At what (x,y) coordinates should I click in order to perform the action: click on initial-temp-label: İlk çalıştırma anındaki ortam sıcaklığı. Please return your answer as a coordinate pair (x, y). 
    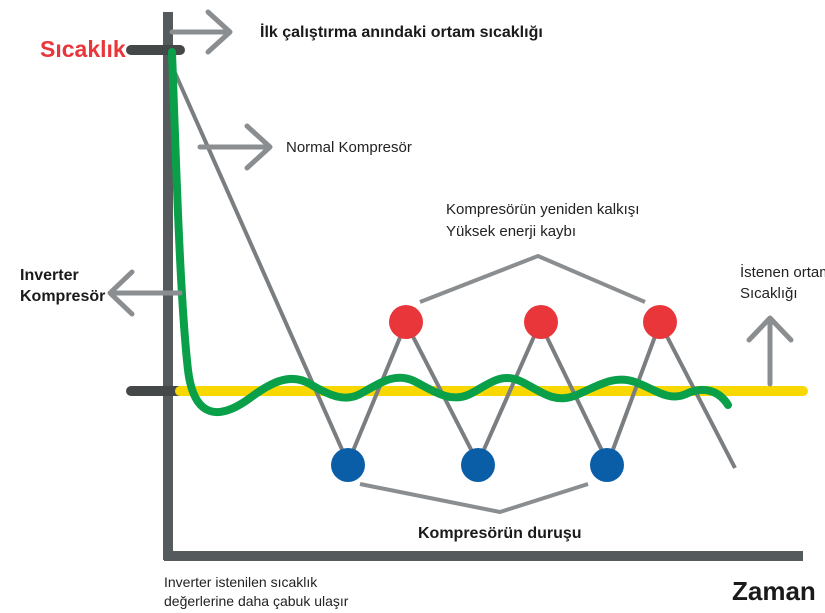
    Looking at the image, I should click on (401, 32).